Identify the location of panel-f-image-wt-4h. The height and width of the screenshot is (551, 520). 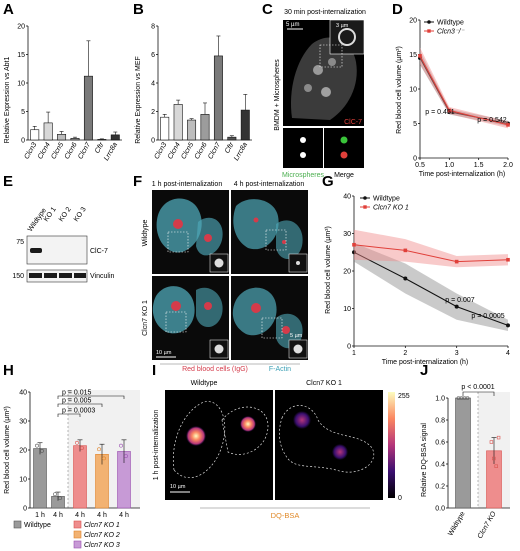
(269, 232).